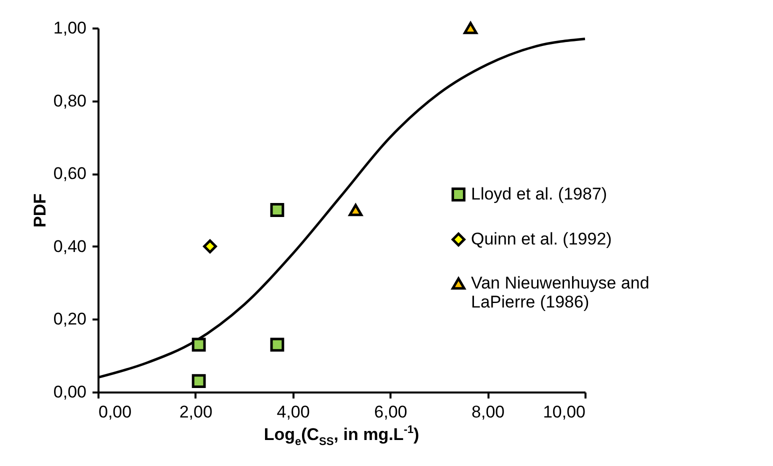 Image resolution: width=773 pixels, height=466 pixels. What do you see at coordinates (115, 412) in the screenshot?
I see `x-tick-label: 0,00` at bounding box center [115, 412].